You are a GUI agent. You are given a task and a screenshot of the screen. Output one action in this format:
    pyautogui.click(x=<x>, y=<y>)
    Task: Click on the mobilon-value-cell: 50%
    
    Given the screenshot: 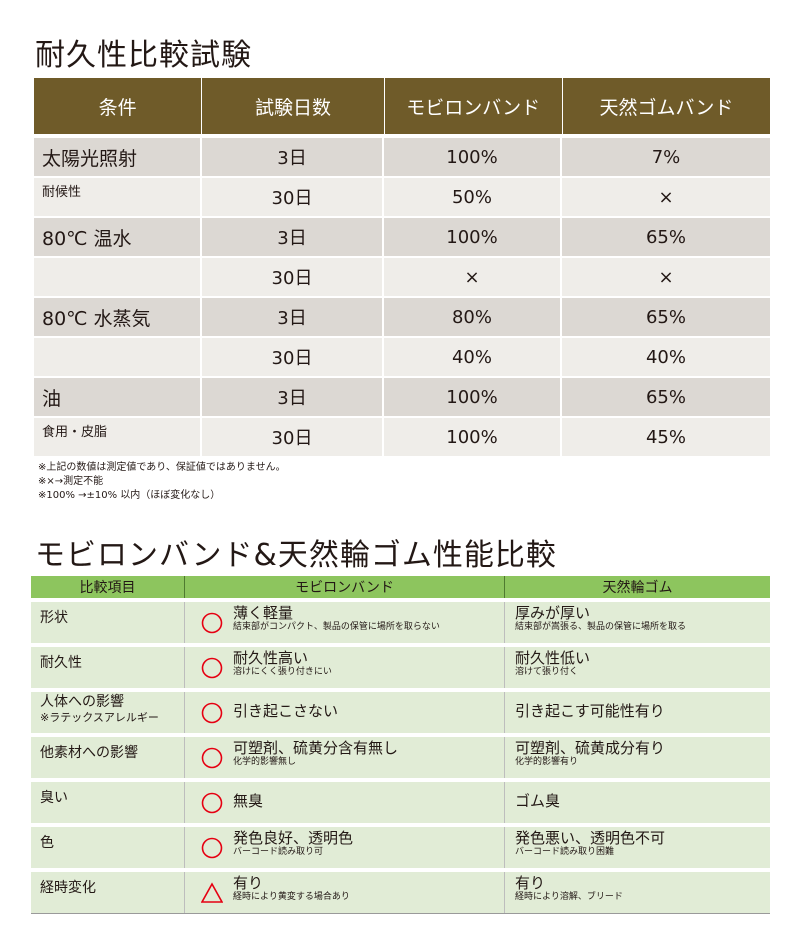 What is the action you would take?
    pyautogui.click(x=473, y=197)
    